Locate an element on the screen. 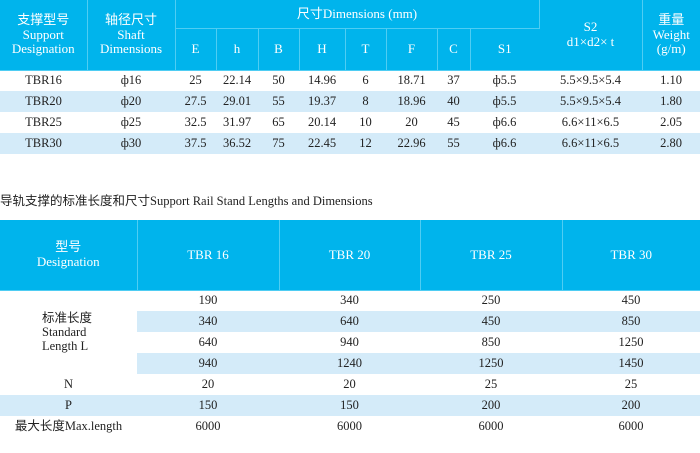 This screenshot has width=700, height=453. header-designation: 型号 Designation is located at coordinates (69, 255).